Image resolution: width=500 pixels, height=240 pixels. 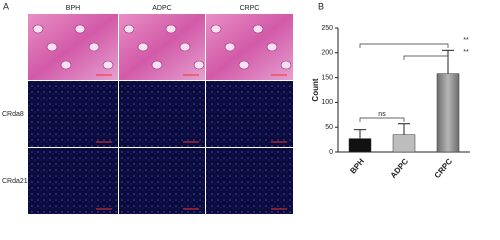 What do you see at coordinates (357, 166) in the screenshot?
I see `x-tick-label: BPH` at bounding box center [357, 166].